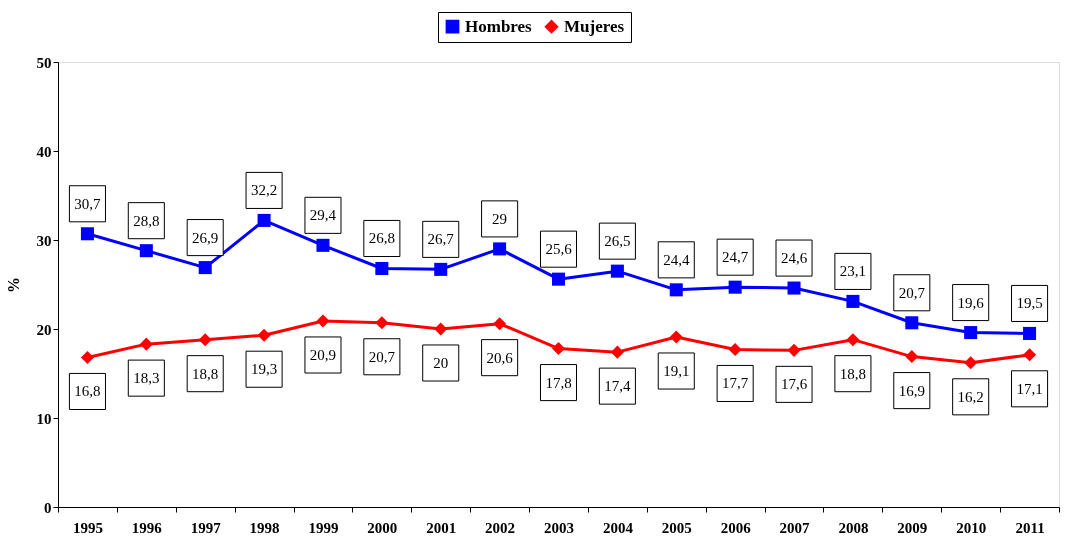 Image resolution: width=1072 pixels, height=540 pixels. Describe the element at coordinates (971, 527) in the screenshot. I see `x-tick-label: 2010` at that location.